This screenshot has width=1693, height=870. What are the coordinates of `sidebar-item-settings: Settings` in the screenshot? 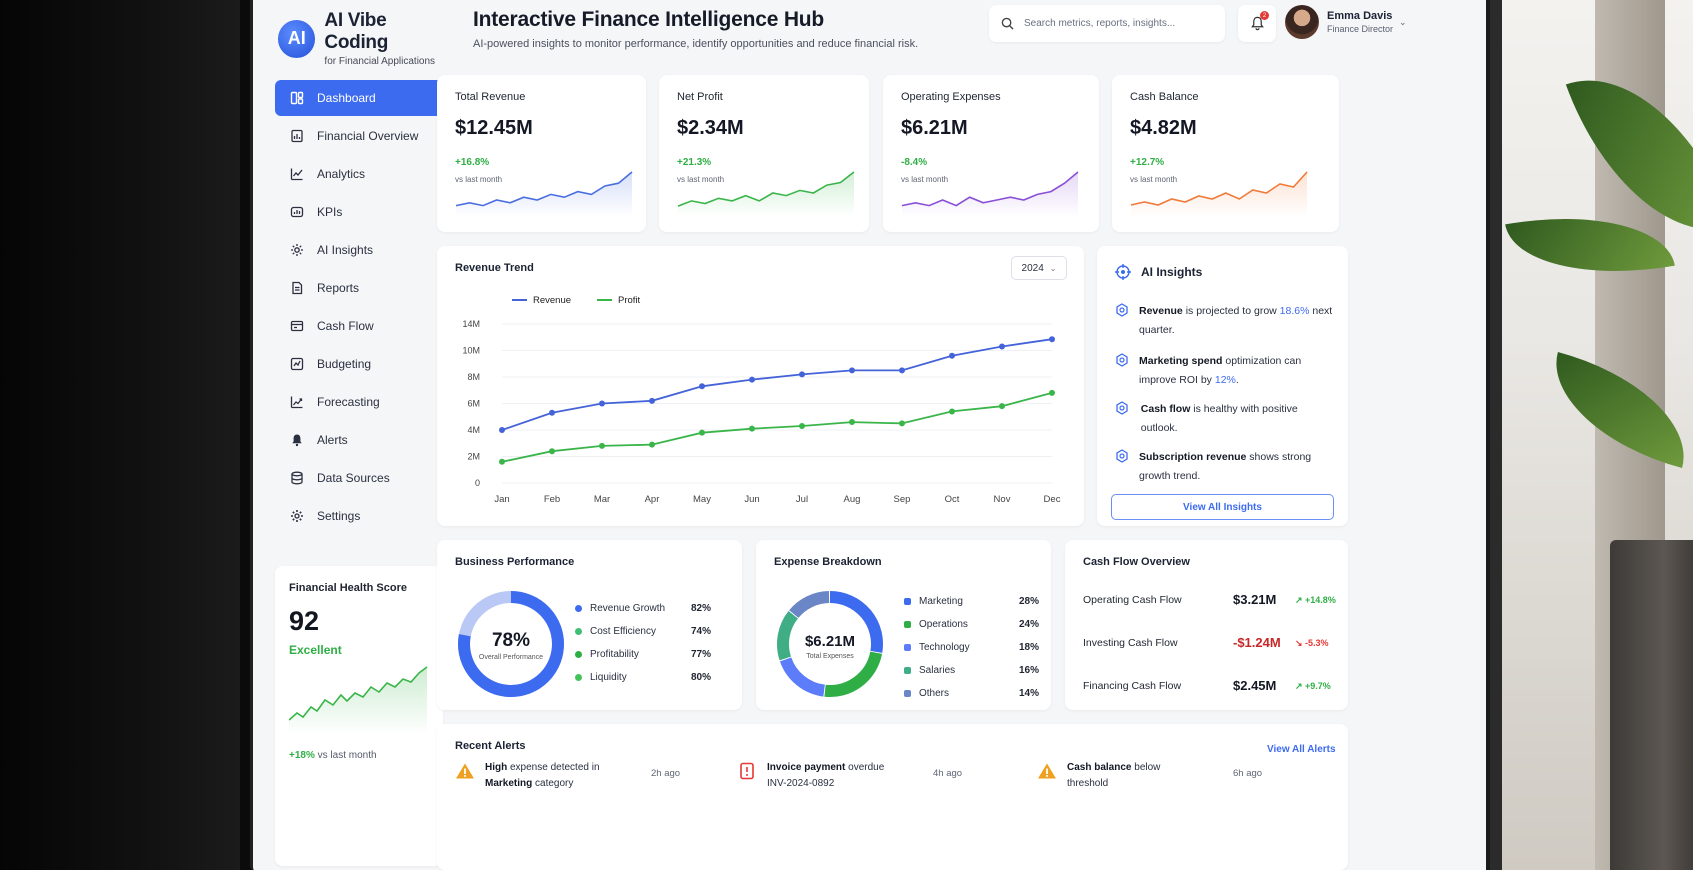 It's located at (360, 516).